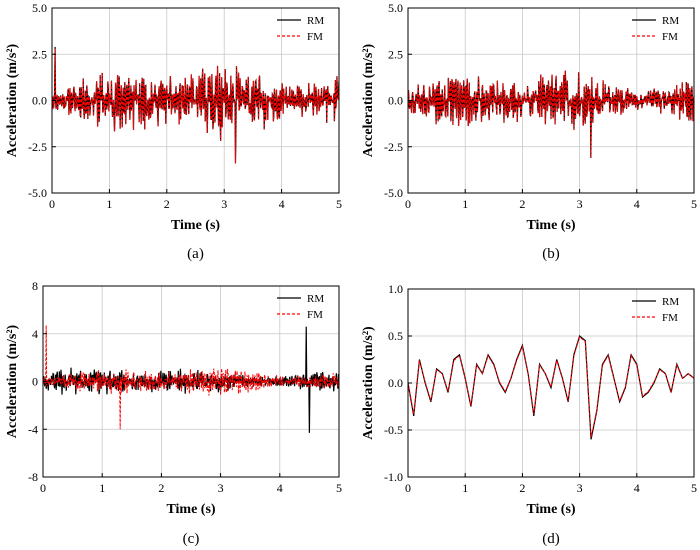  I want to click on panel-label: (c), so click(191, 539).